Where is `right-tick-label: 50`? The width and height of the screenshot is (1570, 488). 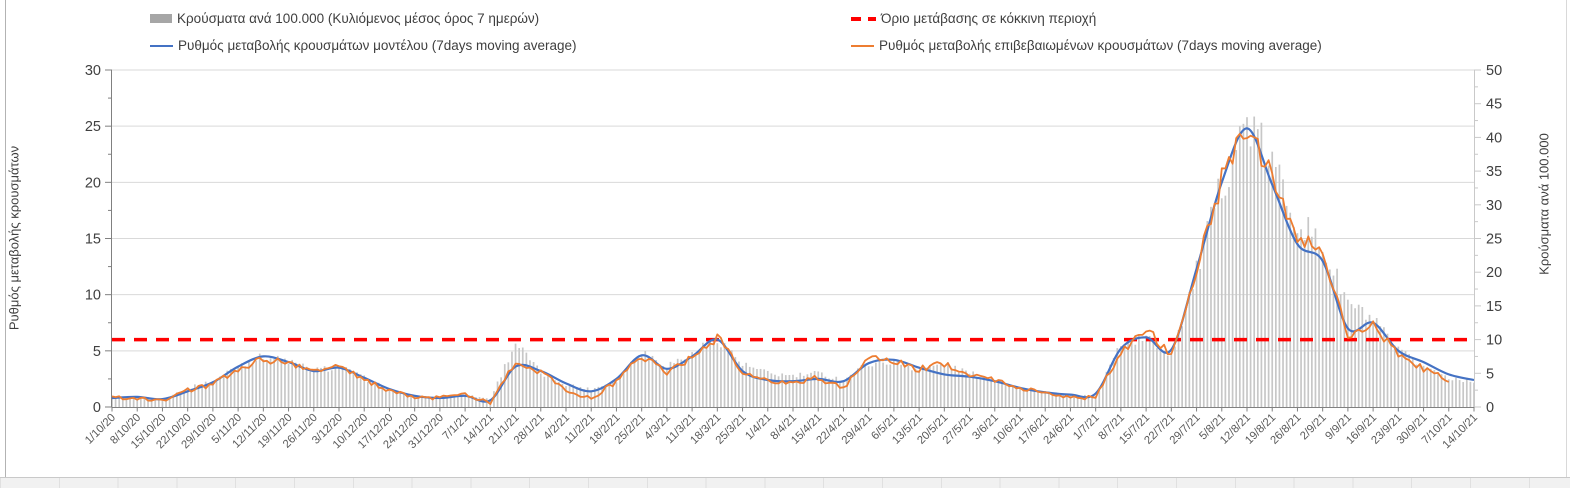 right-tick-label: 50 is located at coordinates (1494, 71).